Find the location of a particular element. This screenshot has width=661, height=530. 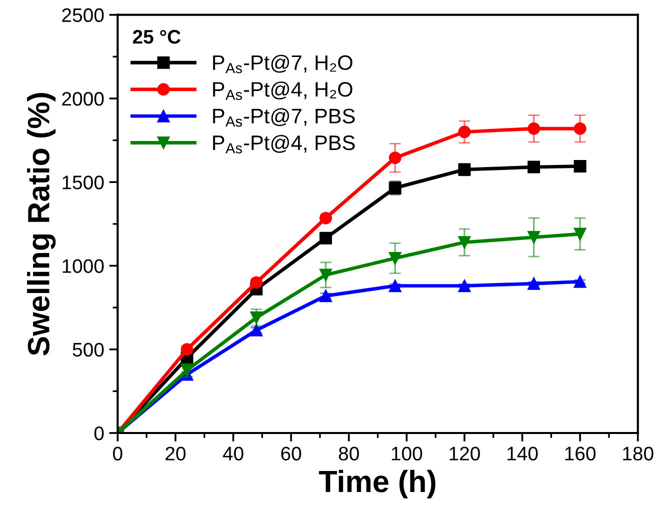

x-tick-label: 80 is located at coordinates (348, 453).